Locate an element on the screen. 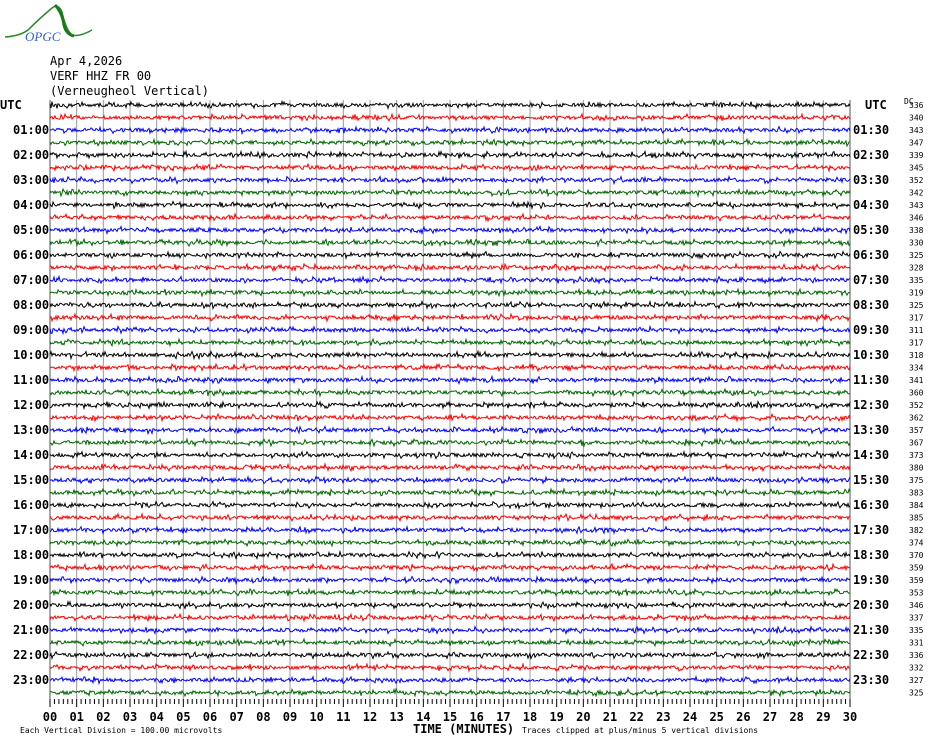  right-time-label: 11:30 is located at coordinates (871, 380).